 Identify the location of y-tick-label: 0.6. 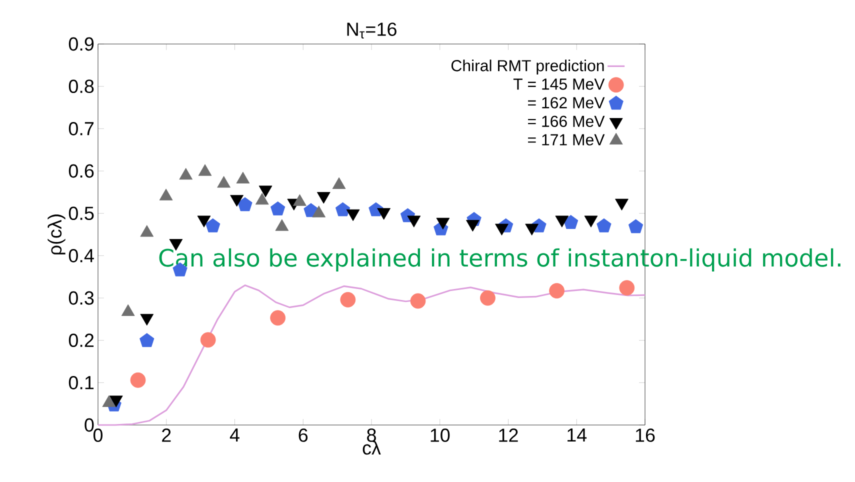
(81, 171).